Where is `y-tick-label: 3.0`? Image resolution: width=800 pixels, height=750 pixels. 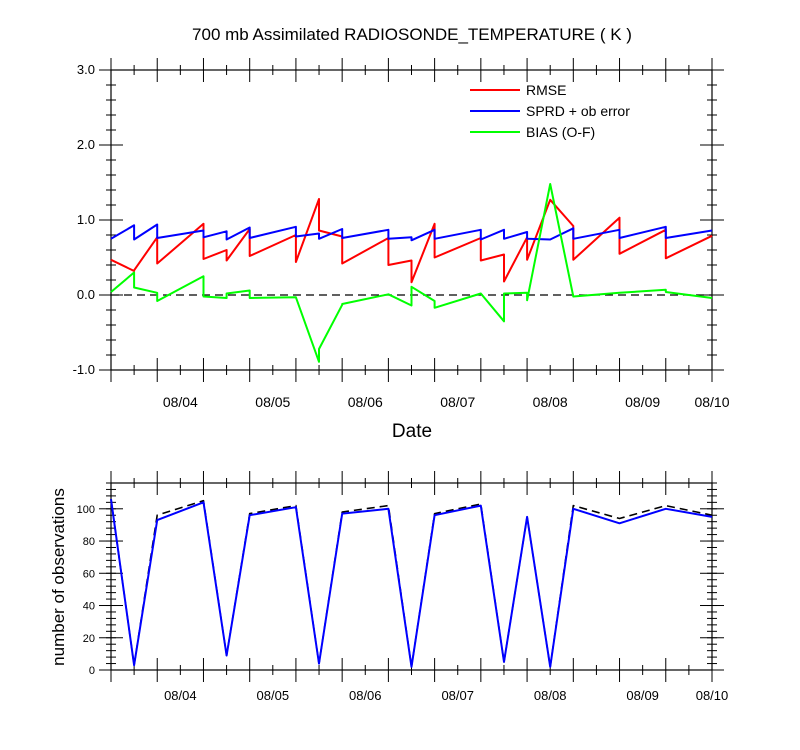 y-tick-label: 3.0 is located at coordinates (86, 69).